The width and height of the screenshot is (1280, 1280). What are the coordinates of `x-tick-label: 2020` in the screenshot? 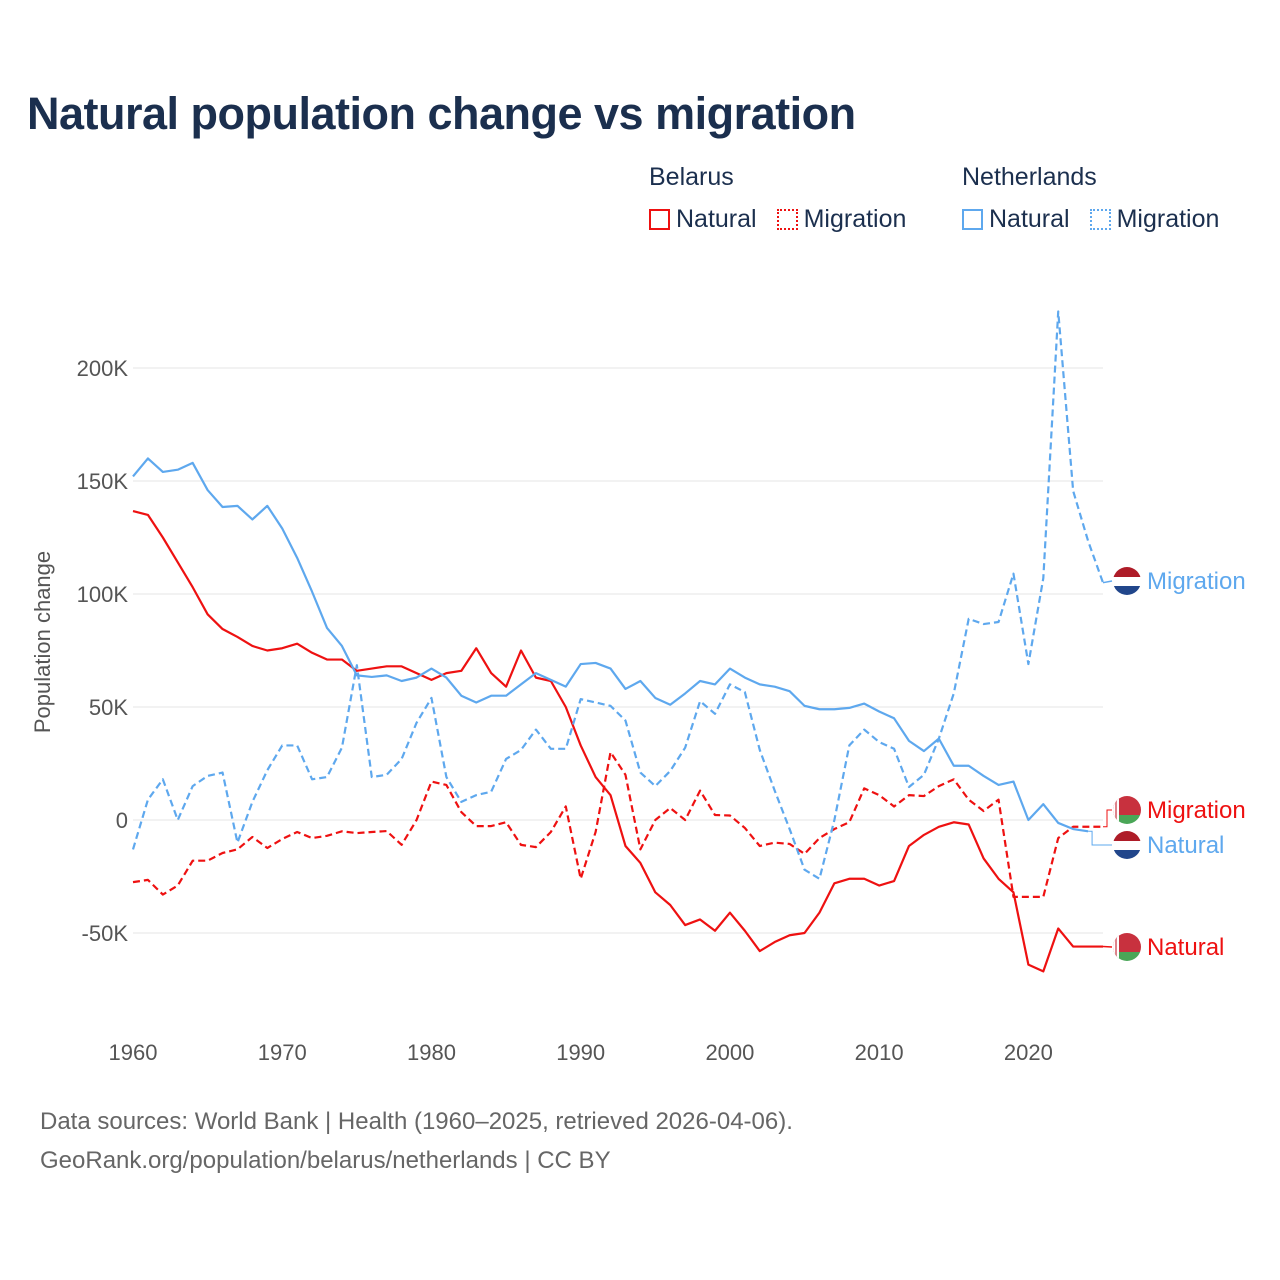 It's located at (1028, 1052).